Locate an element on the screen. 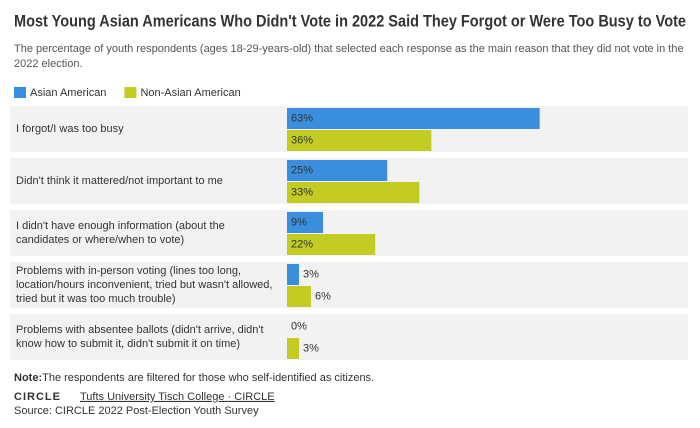 This screenshot has height=428, width=700. value-label: 9% is located at coordinates (299, 222).